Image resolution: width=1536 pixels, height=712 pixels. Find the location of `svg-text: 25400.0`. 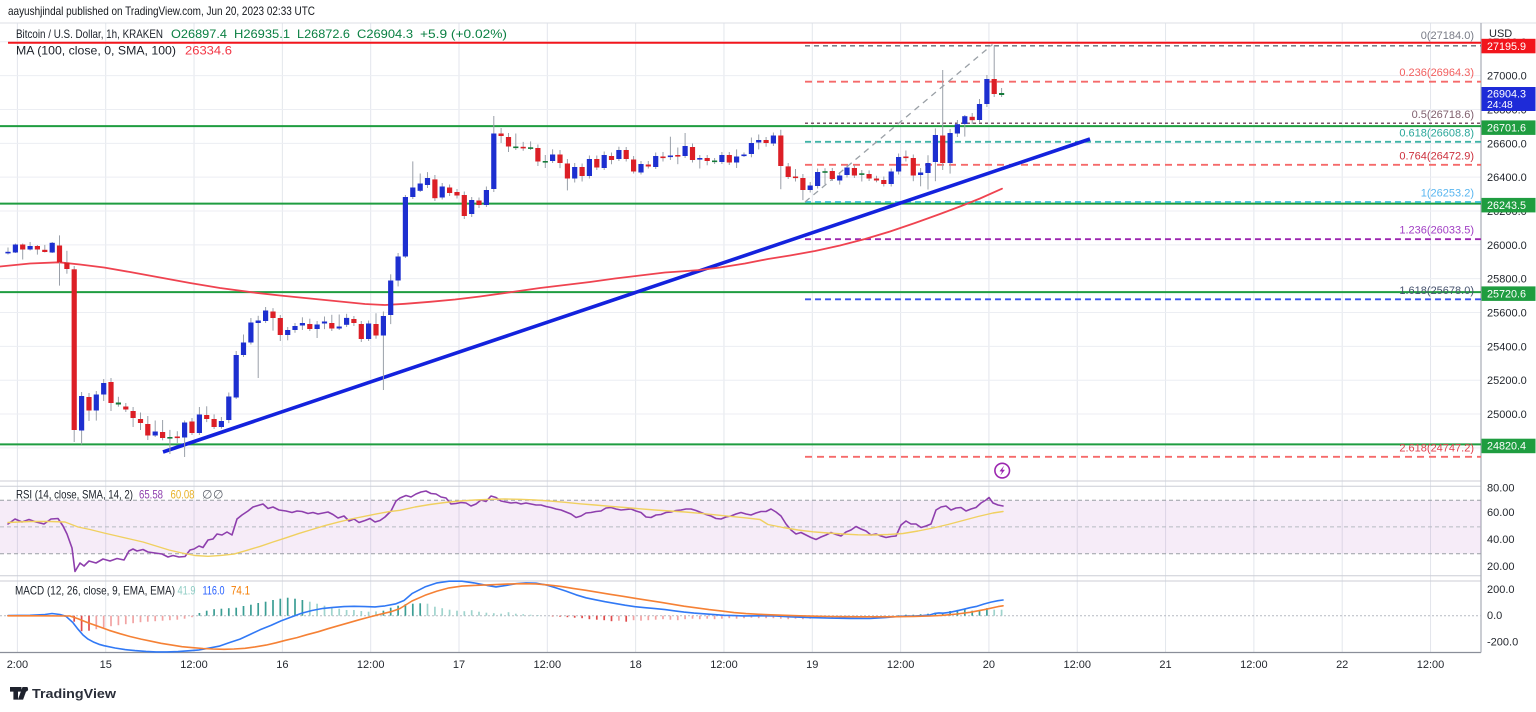

svg-text: 25400.0 is located at coordinates (1507, 347).